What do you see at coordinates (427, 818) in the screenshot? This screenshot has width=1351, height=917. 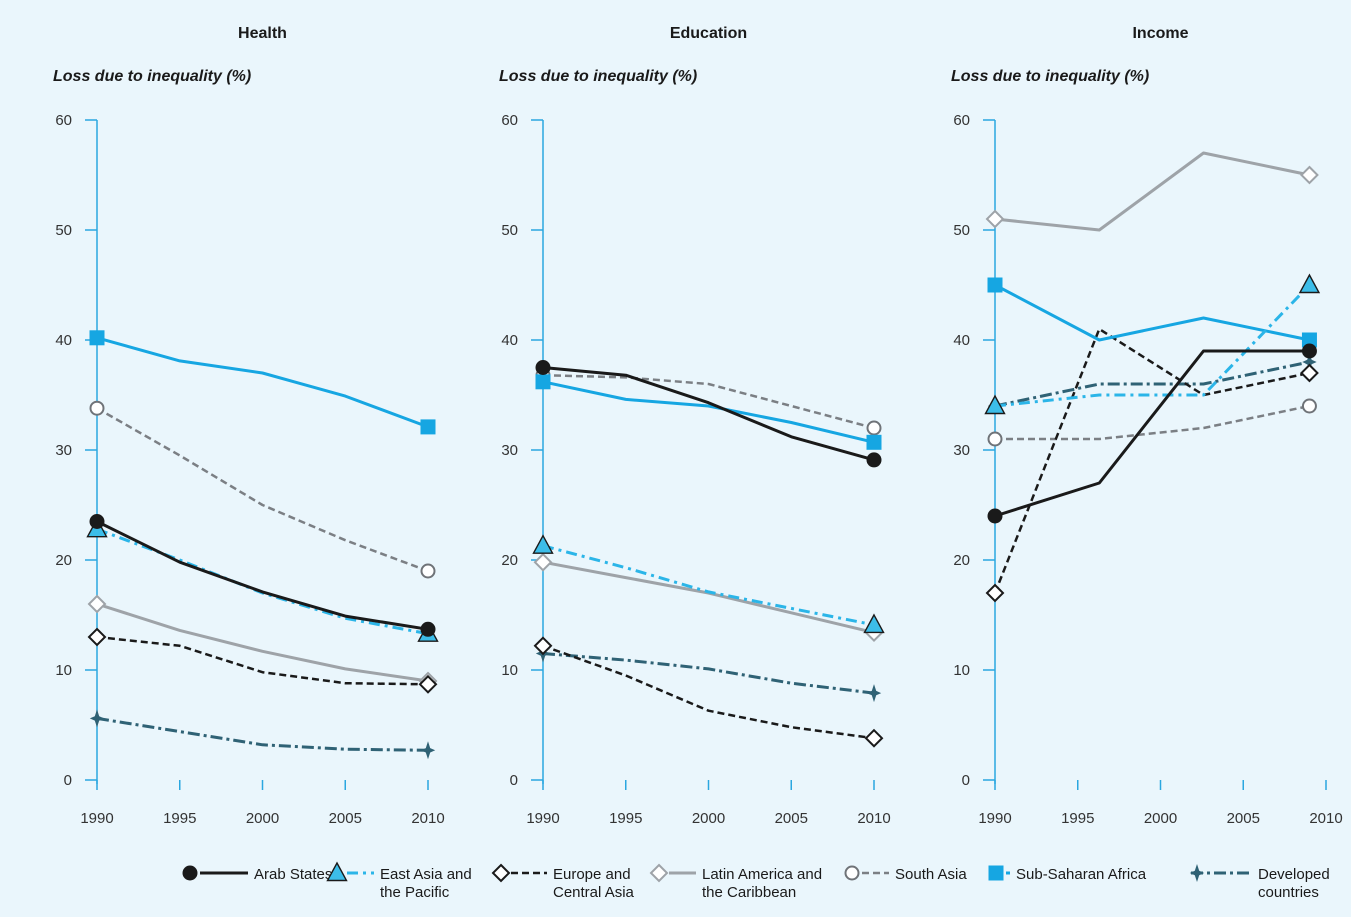 I see `x-tick-label: 2010` at bounding box center [427, 818].